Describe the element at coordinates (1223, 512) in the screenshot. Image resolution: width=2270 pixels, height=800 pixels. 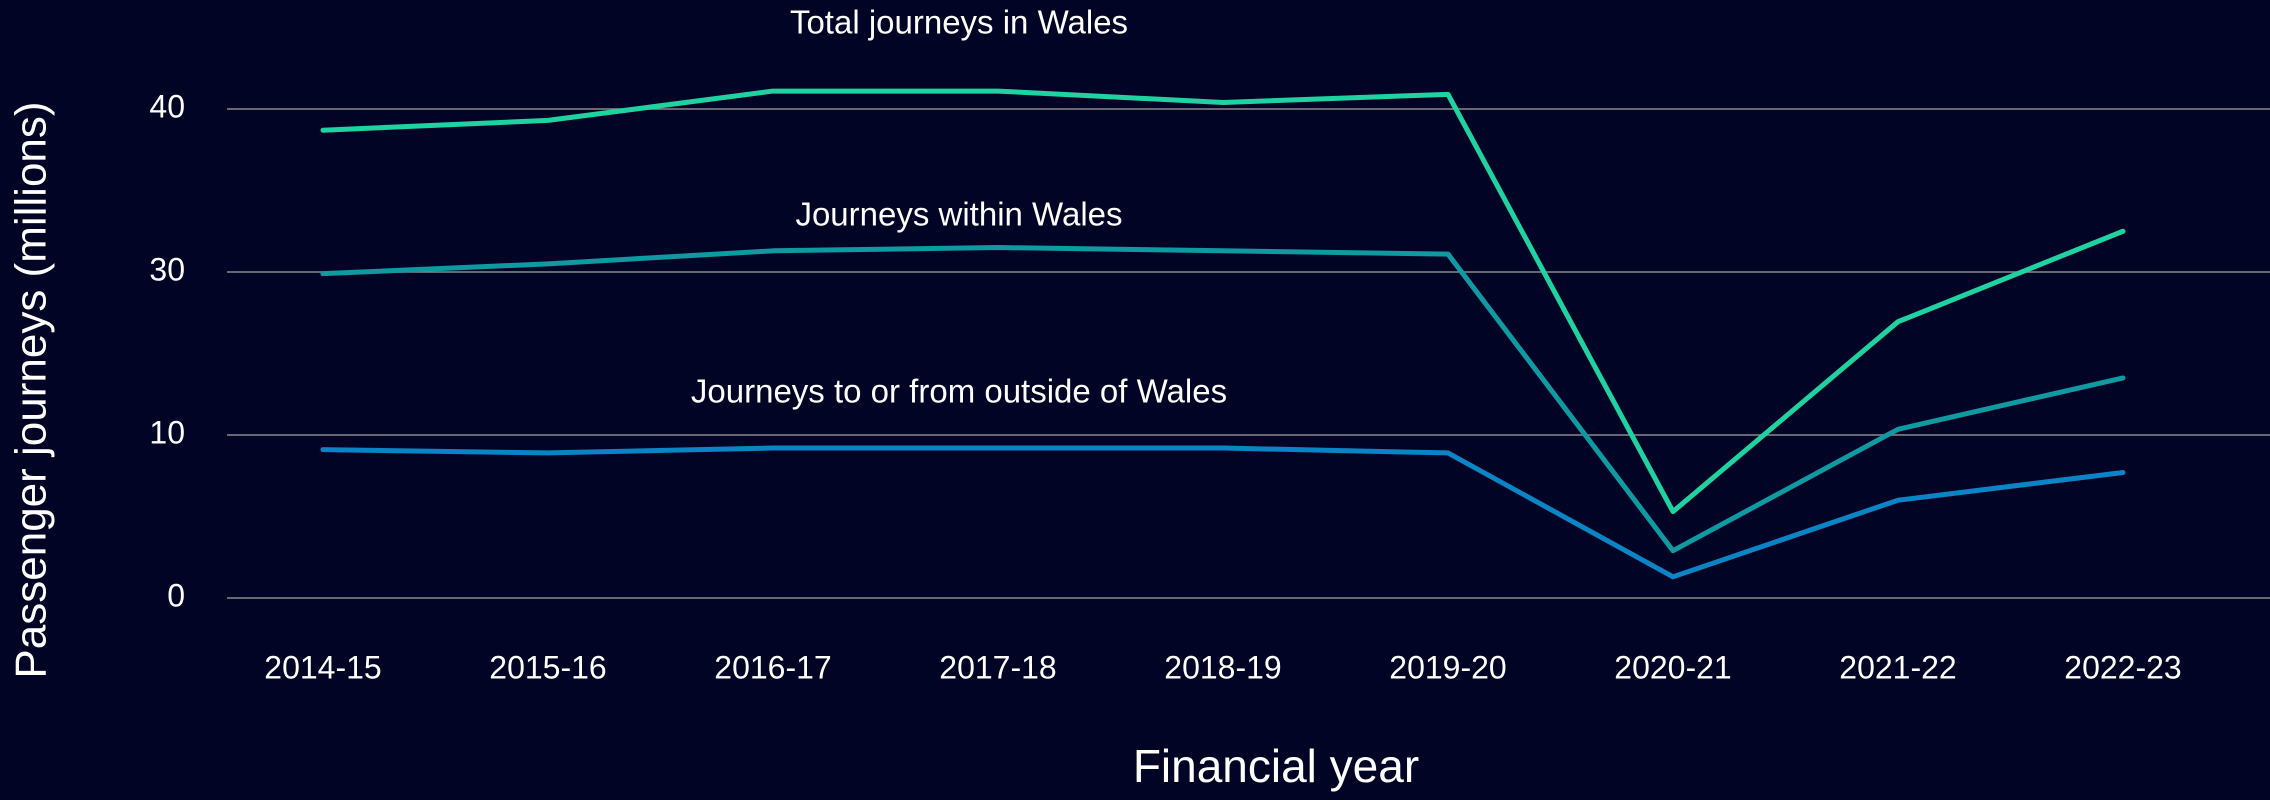
I see `data-line` at that location.